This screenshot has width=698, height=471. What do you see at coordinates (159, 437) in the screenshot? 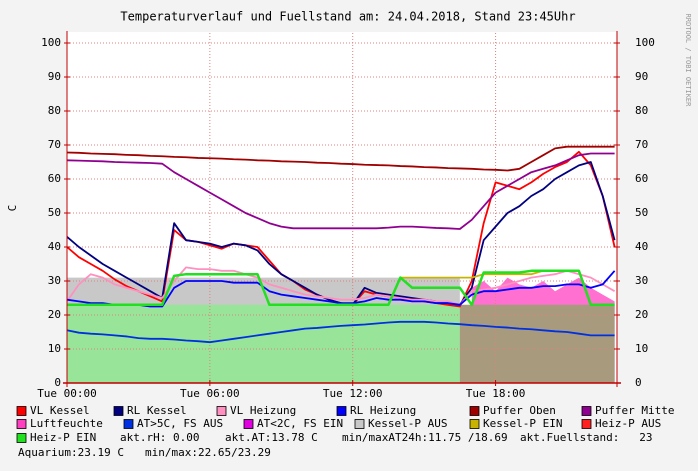
I see `info-text: akt.rH: 0.00` at bounding box center [159, 437].